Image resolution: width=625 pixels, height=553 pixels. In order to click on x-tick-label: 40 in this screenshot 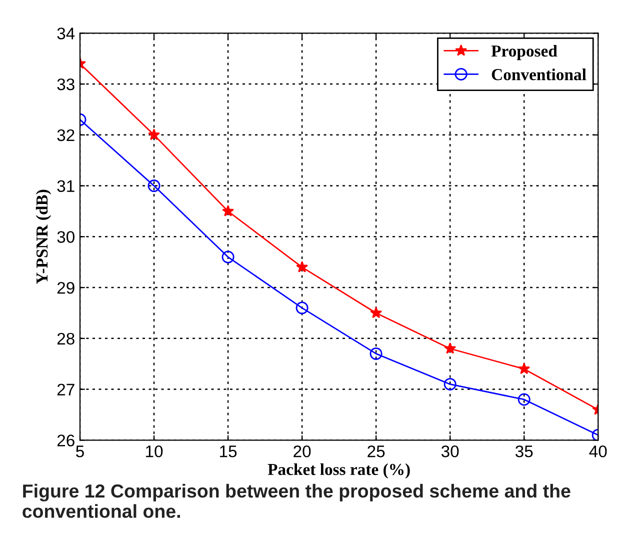, I will do `click(598, 451)`.